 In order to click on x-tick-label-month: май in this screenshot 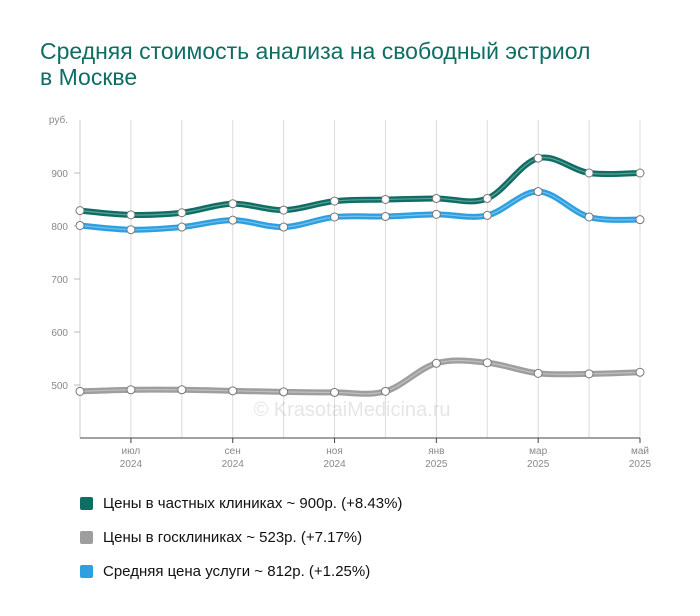, I will do `click(640, 451)`.